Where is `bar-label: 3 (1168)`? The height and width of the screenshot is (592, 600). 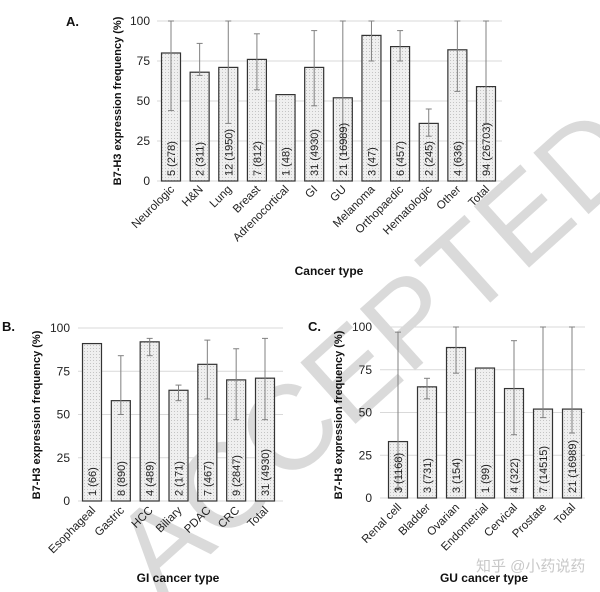
bar-label: 3 (1168) is located at coordinates (399, 473).